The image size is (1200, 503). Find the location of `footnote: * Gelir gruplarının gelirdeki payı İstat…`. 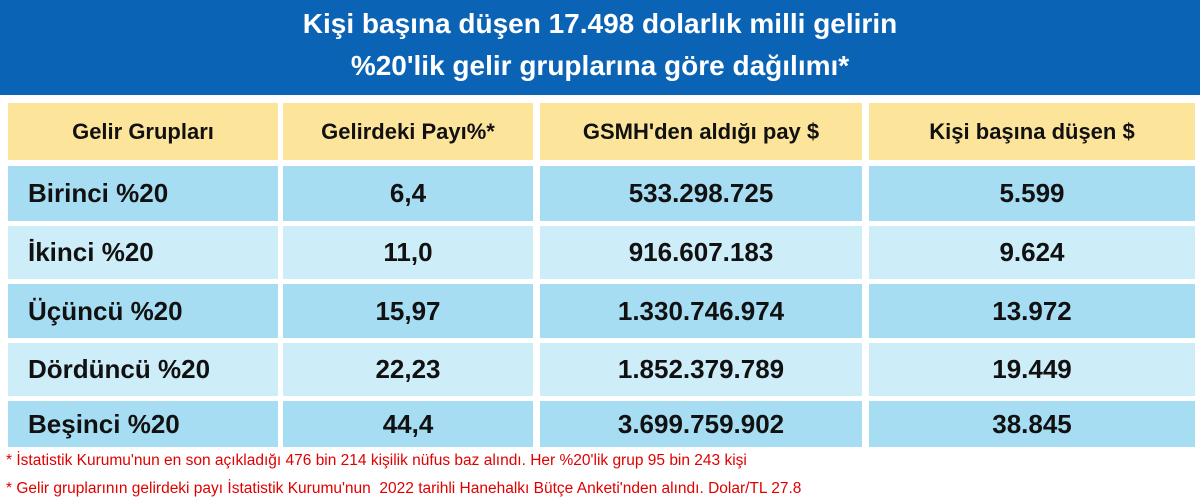

footnote: * Gelir gruplarının gelirdeki payı İstat… is located at coordinates (404, 488).